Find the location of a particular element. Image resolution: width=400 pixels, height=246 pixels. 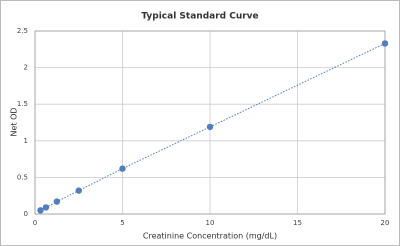

x-tick-label: 5 is located at coordinates (122, 223).